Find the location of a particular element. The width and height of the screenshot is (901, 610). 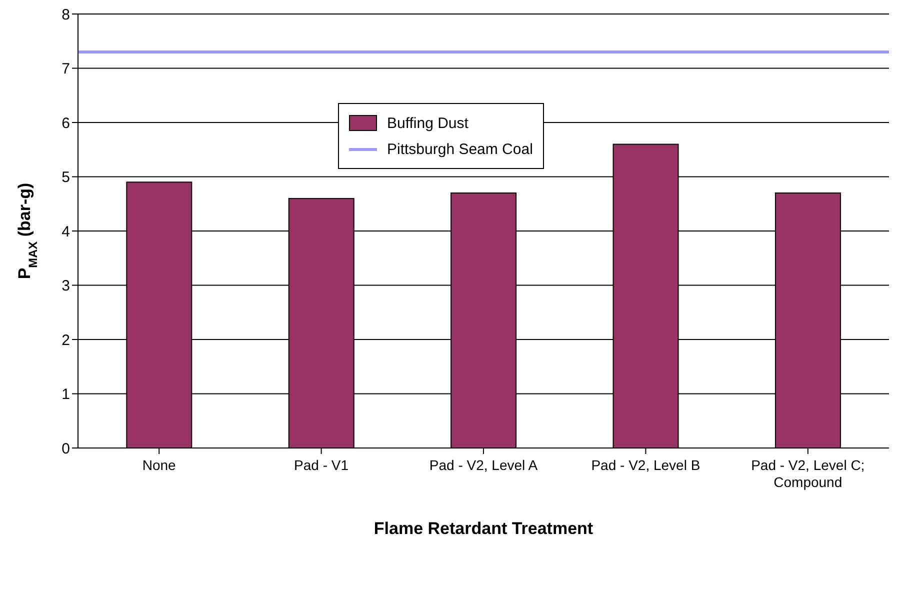

y-tick-label: 1 is located at coordinates (66, 395).